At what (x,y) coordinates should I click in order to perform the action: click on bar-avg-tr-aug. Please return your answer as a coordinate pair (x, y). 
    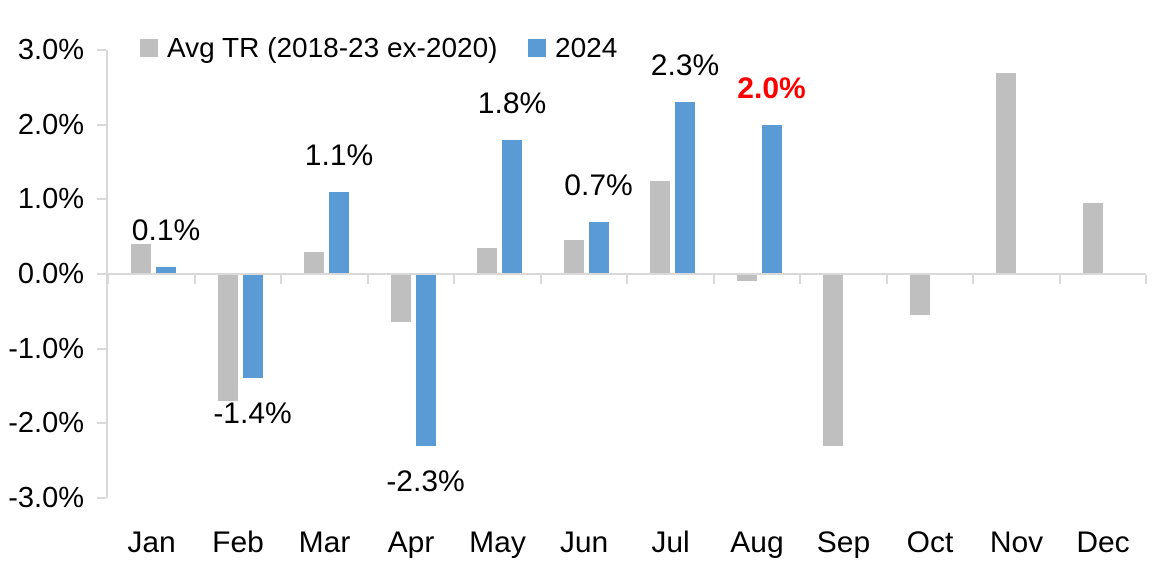
    Looking at the image, I should click on (746, 278).